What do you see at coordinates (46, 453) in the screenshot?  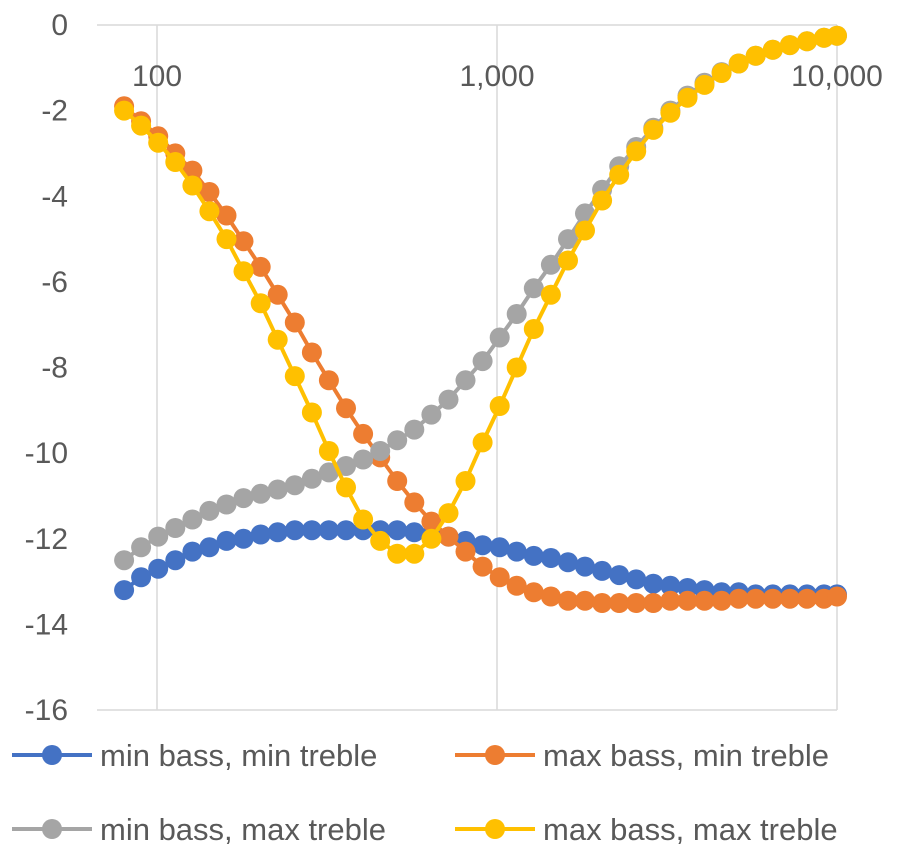 I see `y-tick-label: -10` at bounding box center [46, 453].